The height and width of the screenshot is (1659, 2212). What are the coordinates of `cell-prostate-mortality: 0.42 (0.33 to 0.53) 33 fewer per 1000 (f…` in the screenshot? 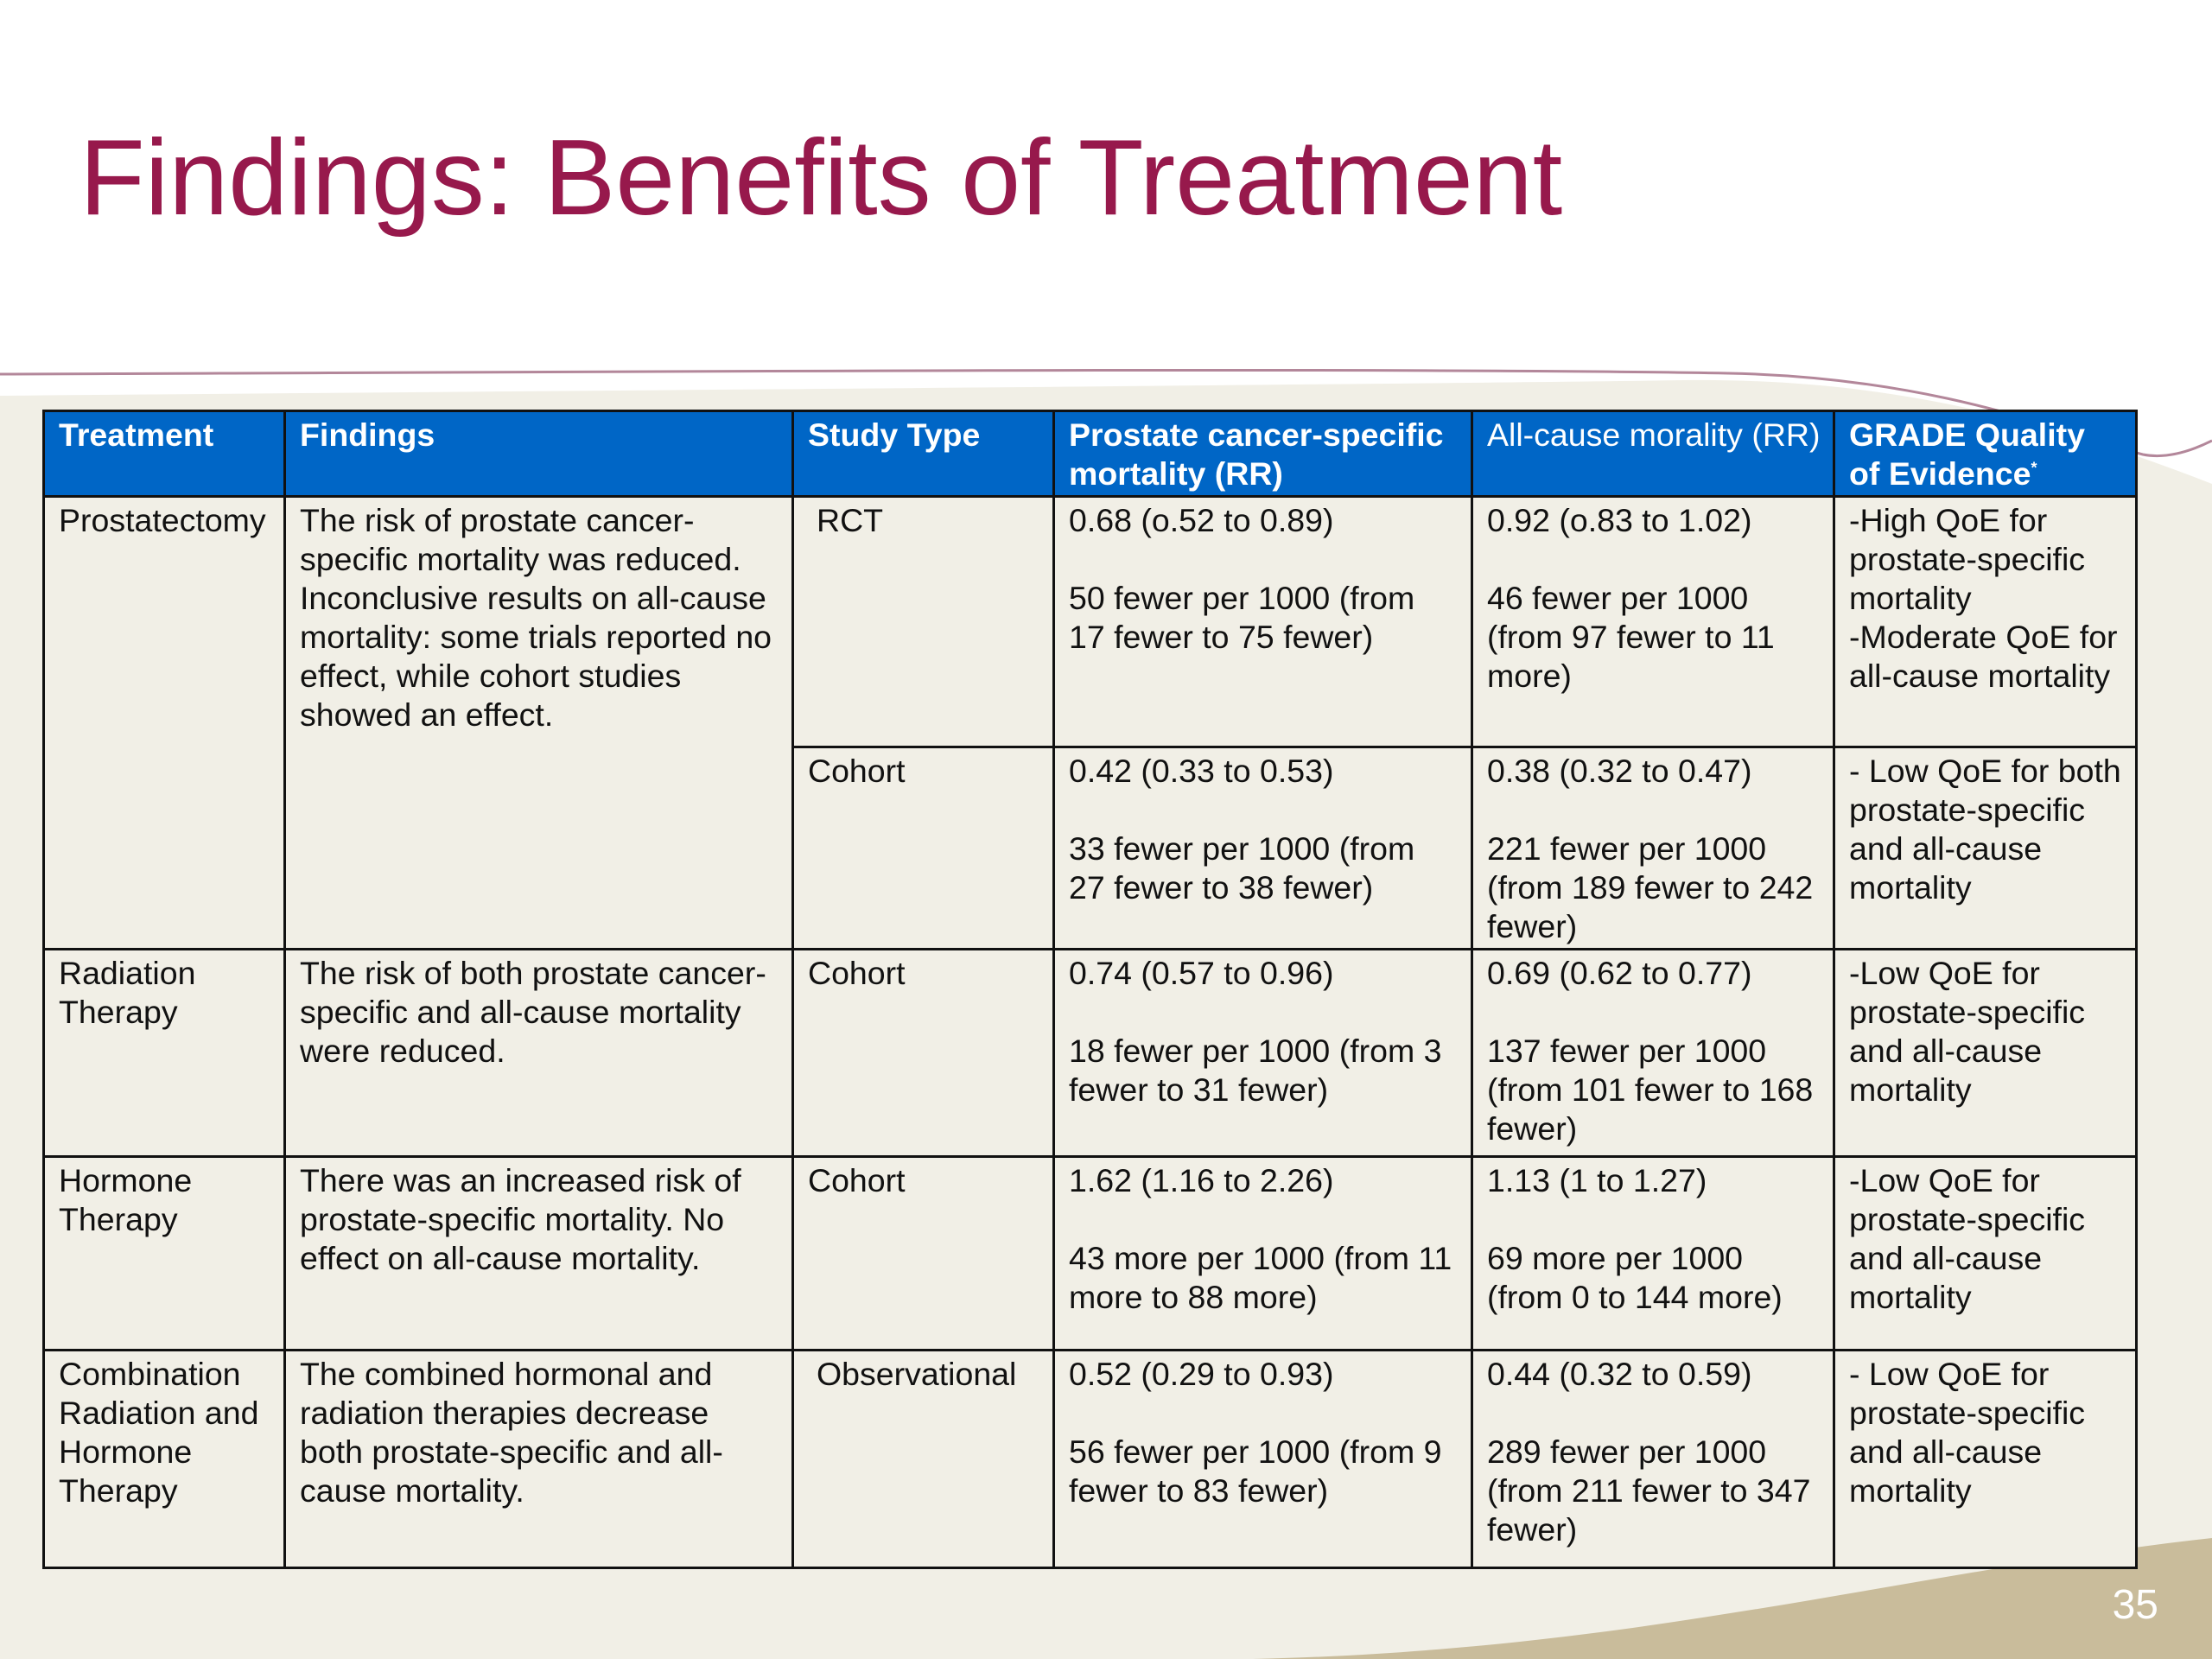 It's located at (1262, 848).